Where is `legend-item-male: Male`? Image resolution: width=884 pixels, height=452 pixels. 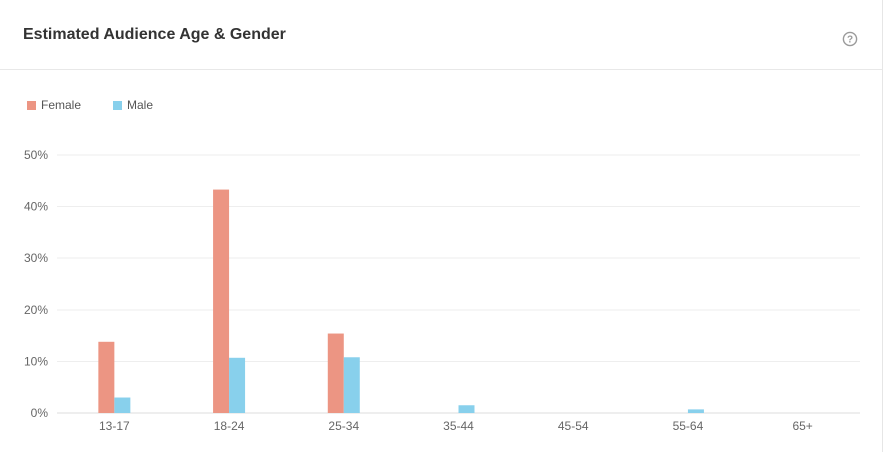 legend-item-male: Male is located at coordinates (133, 105).